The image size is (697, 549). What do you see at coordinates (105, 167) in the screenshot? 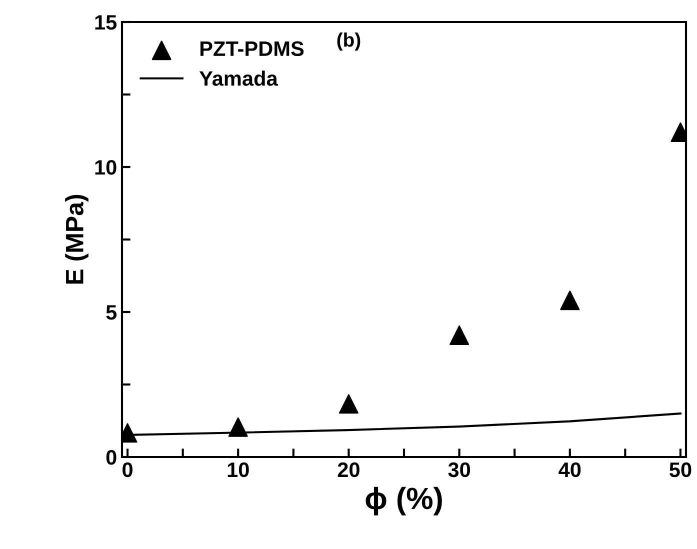
I see `y-tick-label: 10` at bounding box center [105, 167].